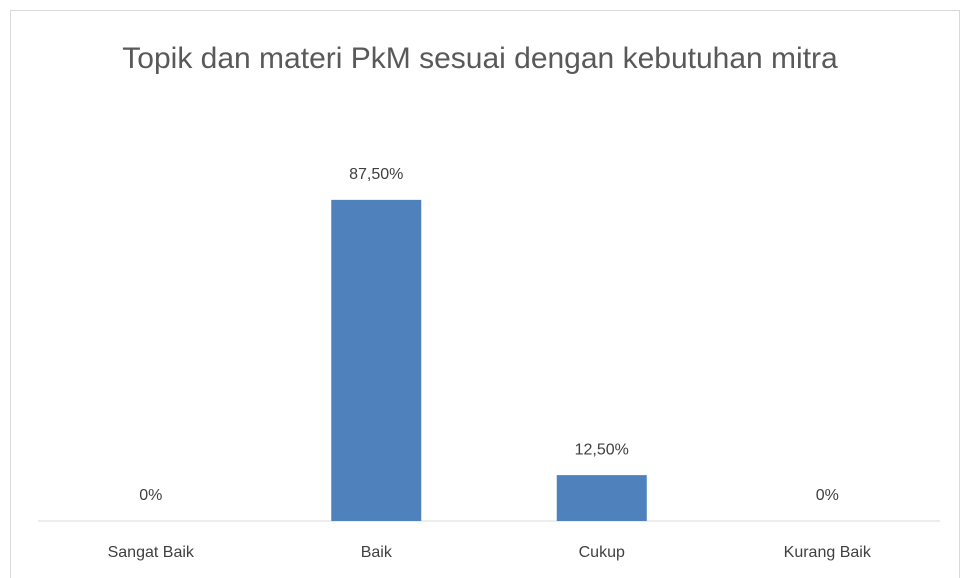  What do you see at coordinates (376, 174) in the screenshot?
I see `data-label: 87,50%` at bounding box center [376, 174].